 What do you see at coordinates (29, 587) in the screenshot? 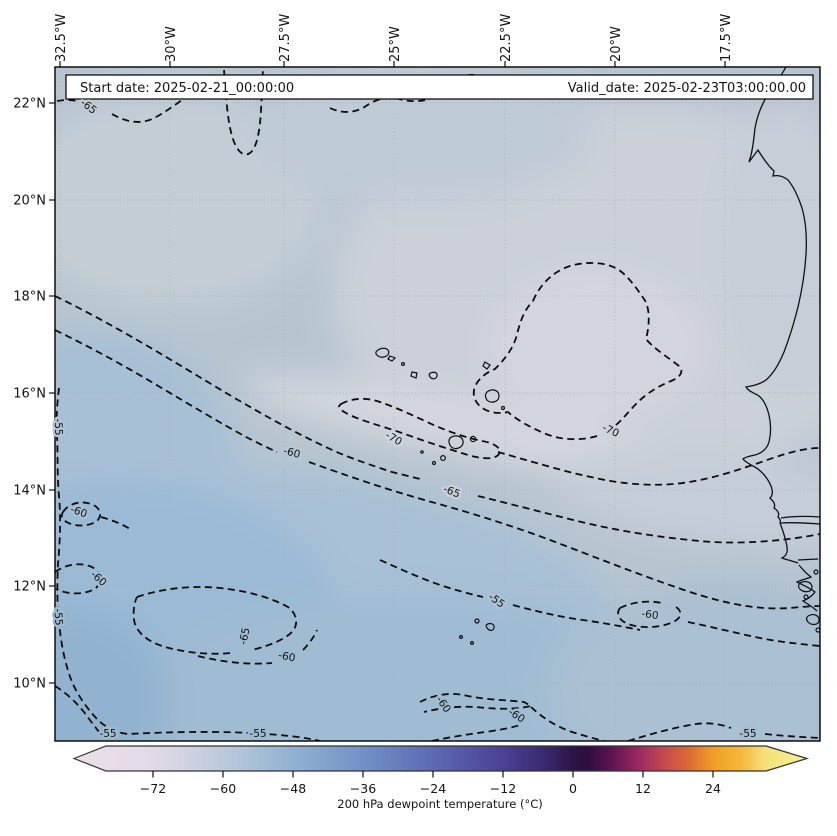
I see `left-tick-label: 12°N` at bounding box center [29, 587].